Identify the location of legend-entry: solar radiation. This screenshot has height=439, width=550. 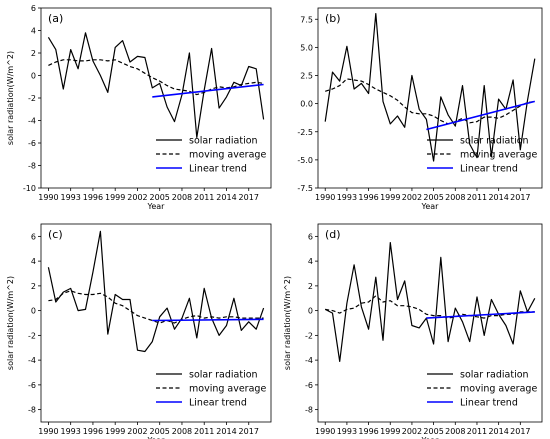
(494, 375).